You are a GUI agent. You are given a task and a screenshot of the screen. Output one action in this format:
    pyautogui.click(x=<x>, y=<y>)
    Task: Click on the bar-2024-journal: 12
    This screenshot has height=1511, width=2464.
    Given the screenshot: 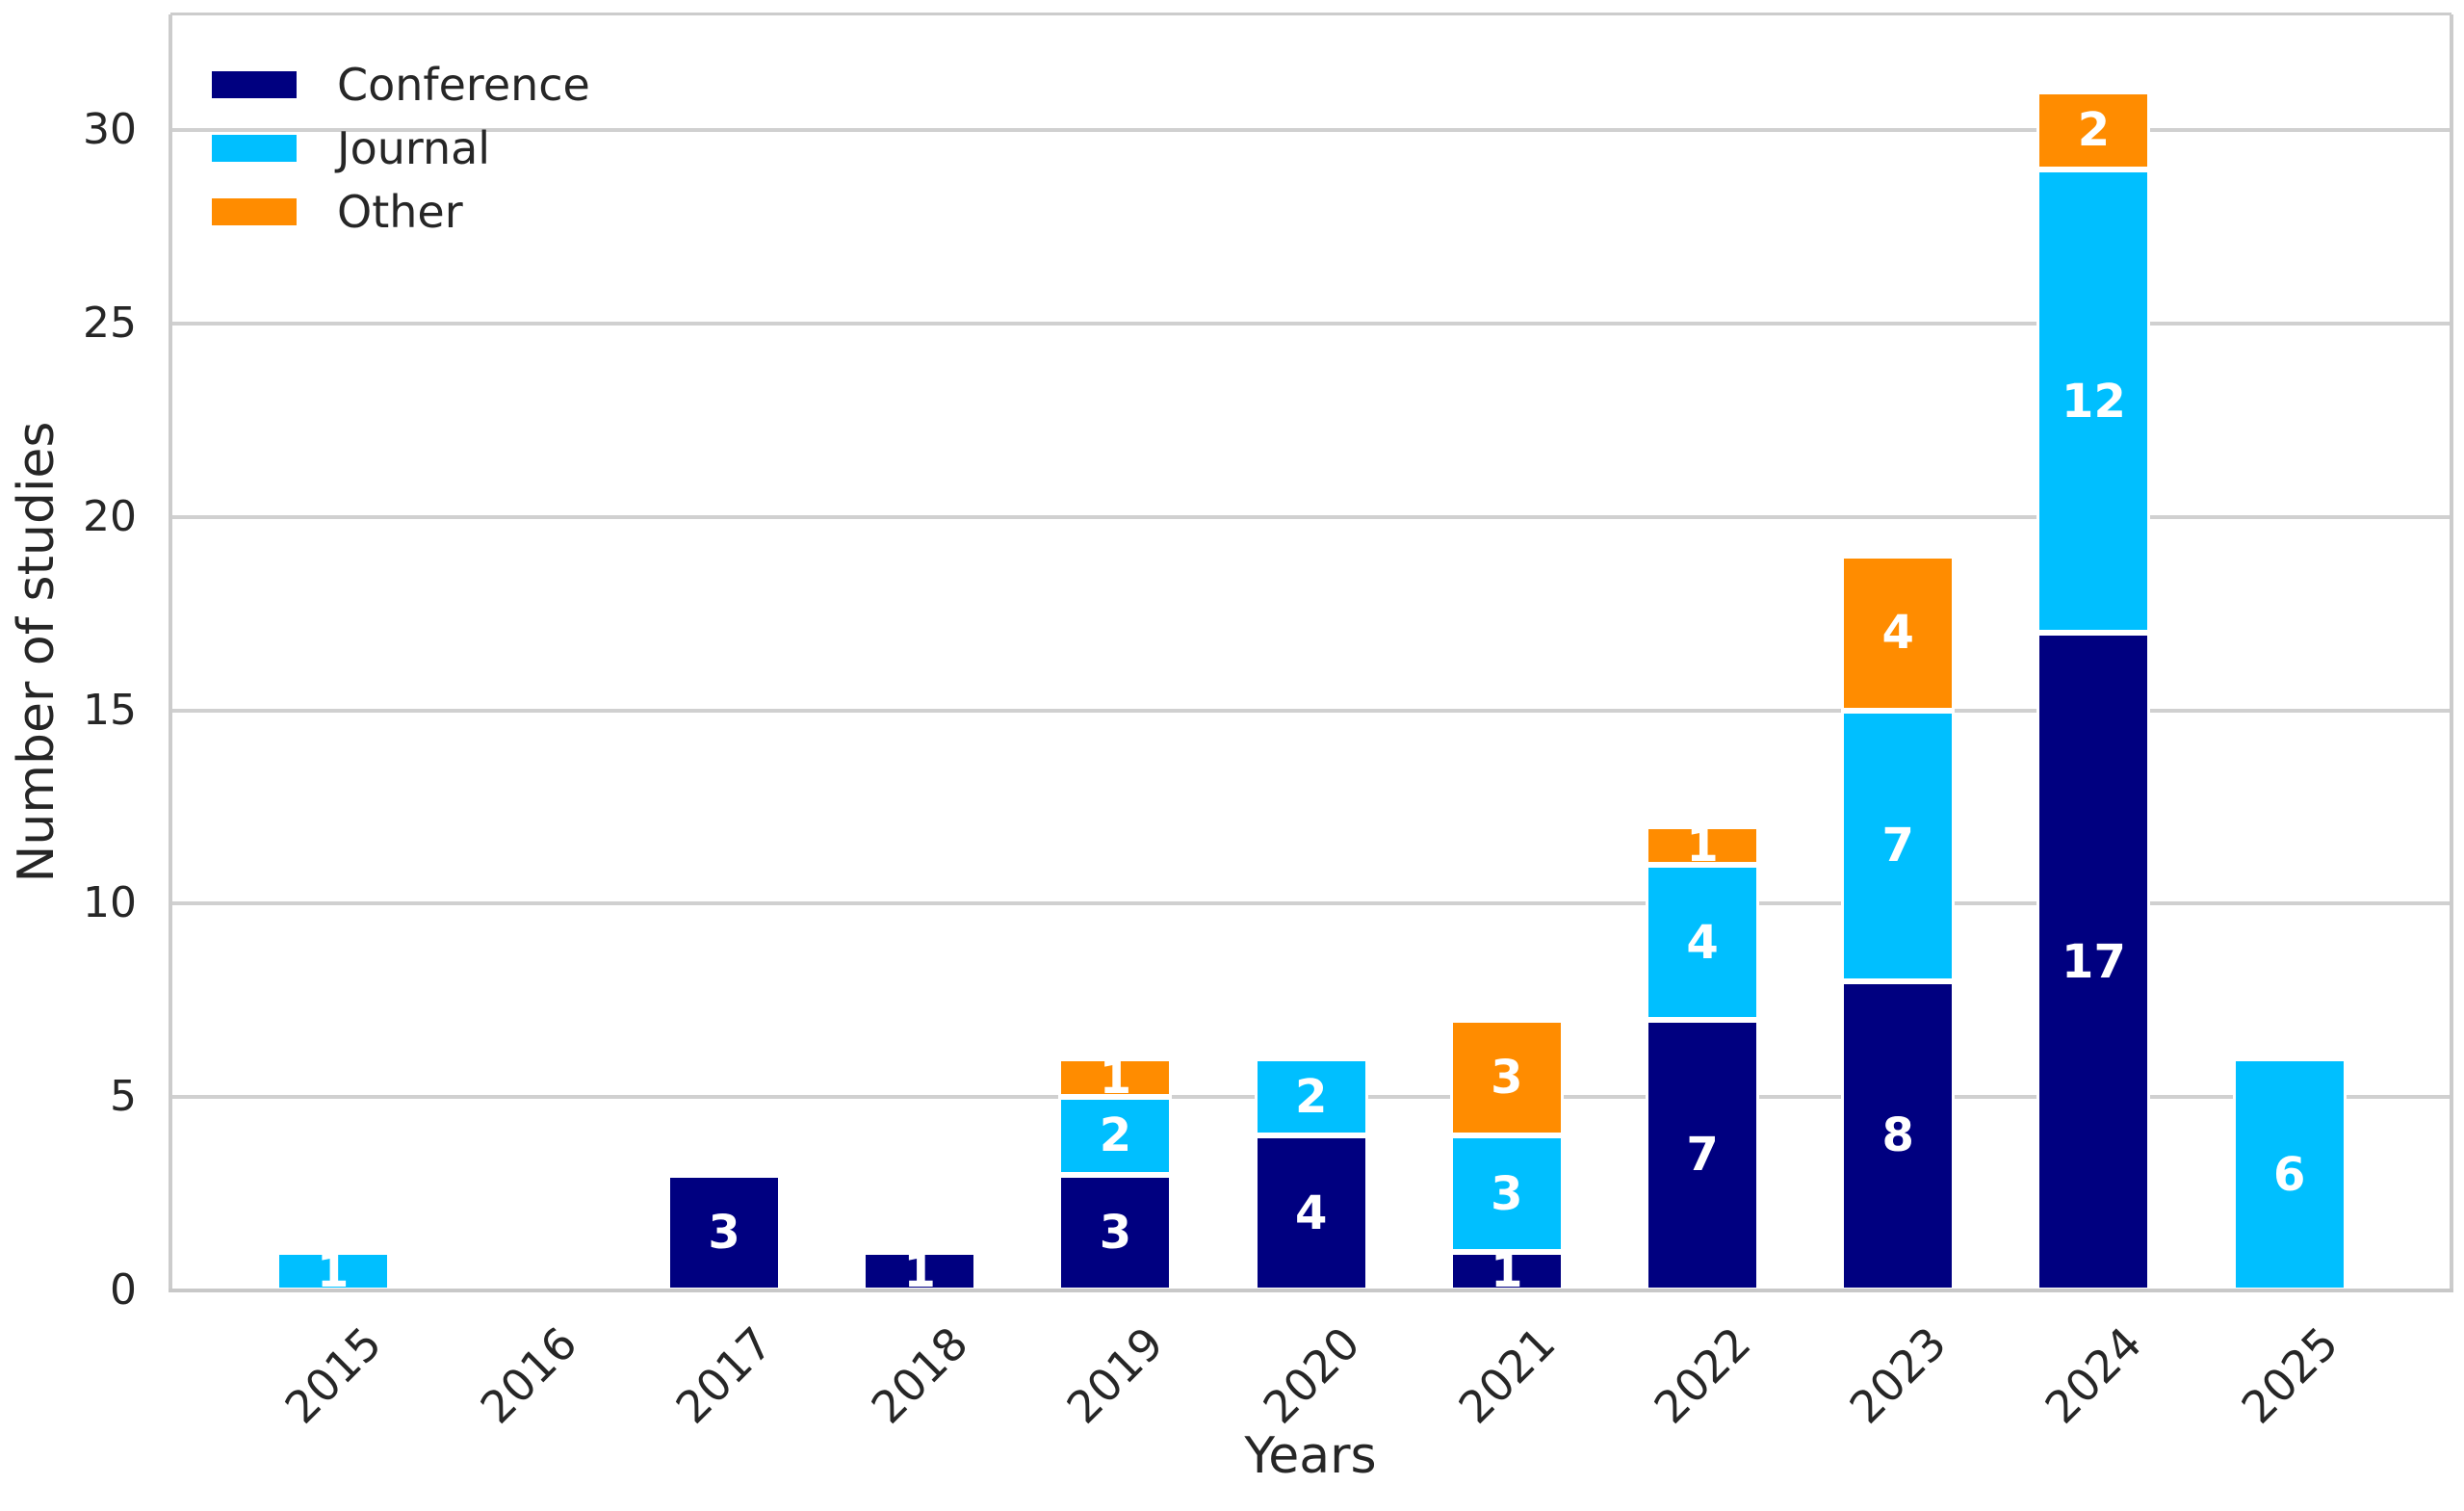 What is the action you would take?
    pyautogui.click(x=2093, y=401)
    